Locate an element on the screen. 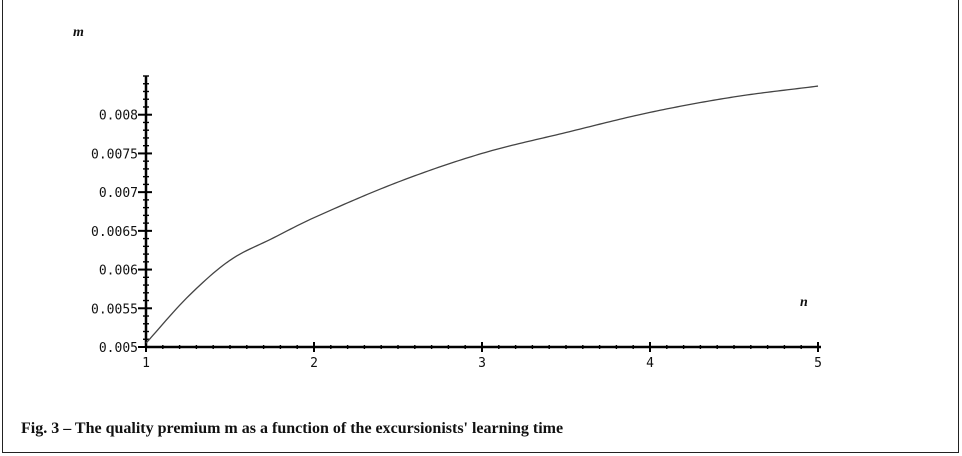 Image resolution: width=962 pixels, height=456 pixels. y-tick-label: 0.0065 is located at coordinates (114, 232).